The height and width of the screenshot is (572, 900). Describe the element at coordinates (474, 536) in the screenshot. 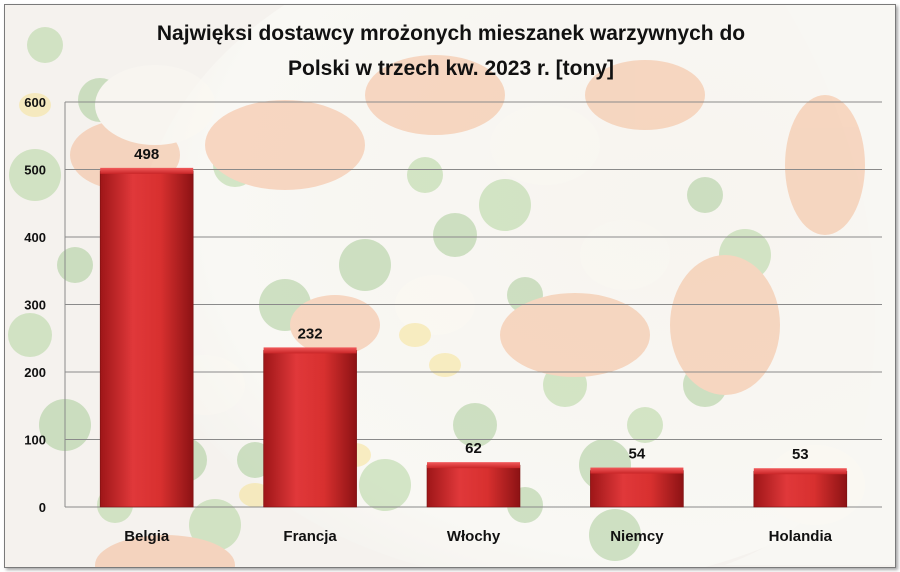

I see `x-category-label: Włochy` at that location.